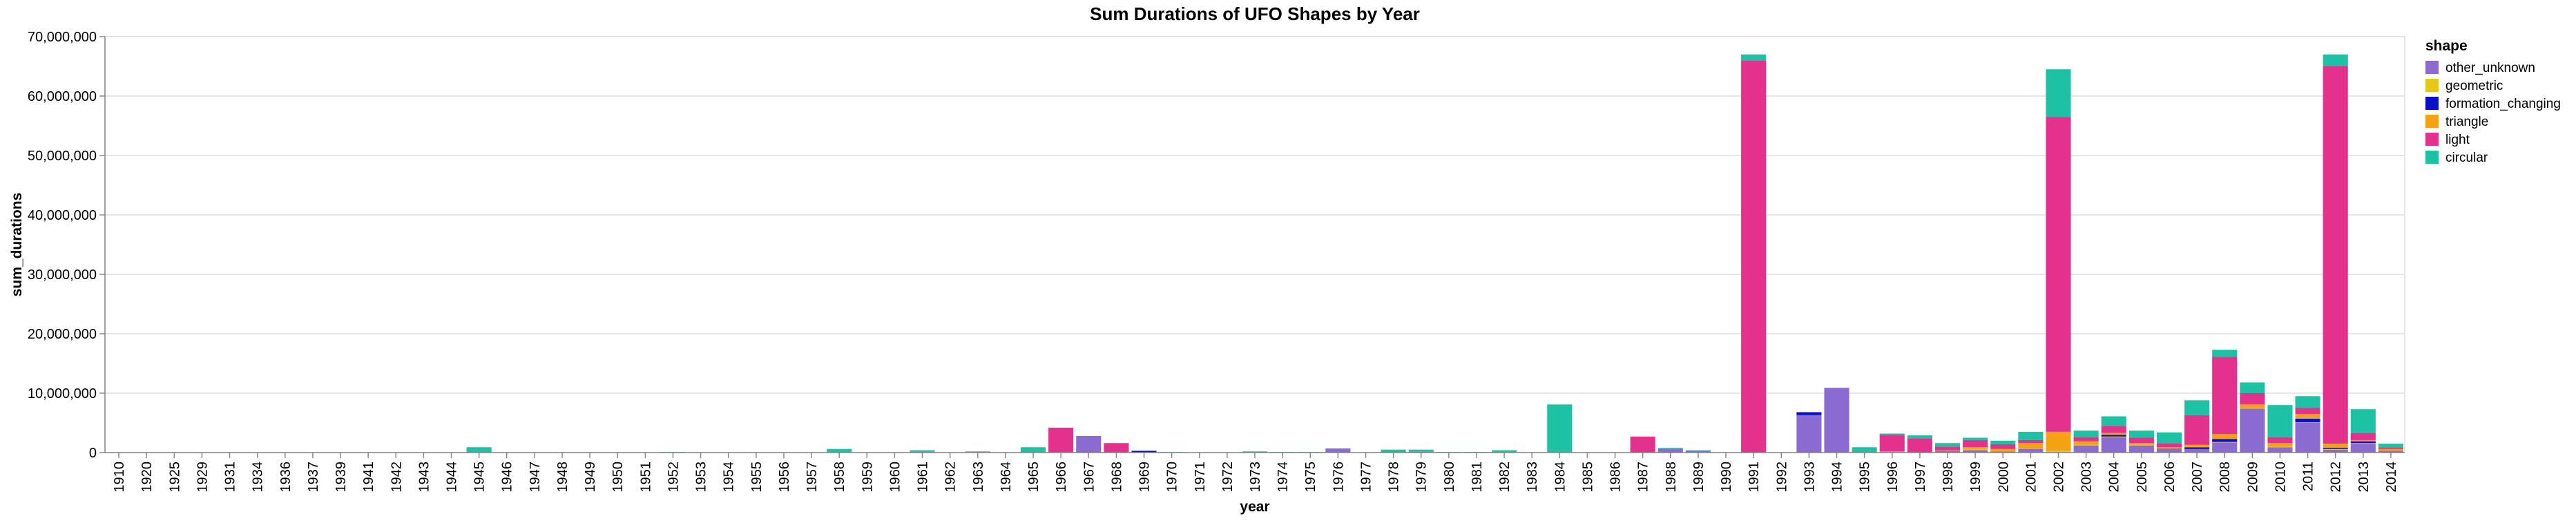  Describe the element at coordinates (258, 477) in the screenshot. I see `x-tick-label: 1934` at that location.